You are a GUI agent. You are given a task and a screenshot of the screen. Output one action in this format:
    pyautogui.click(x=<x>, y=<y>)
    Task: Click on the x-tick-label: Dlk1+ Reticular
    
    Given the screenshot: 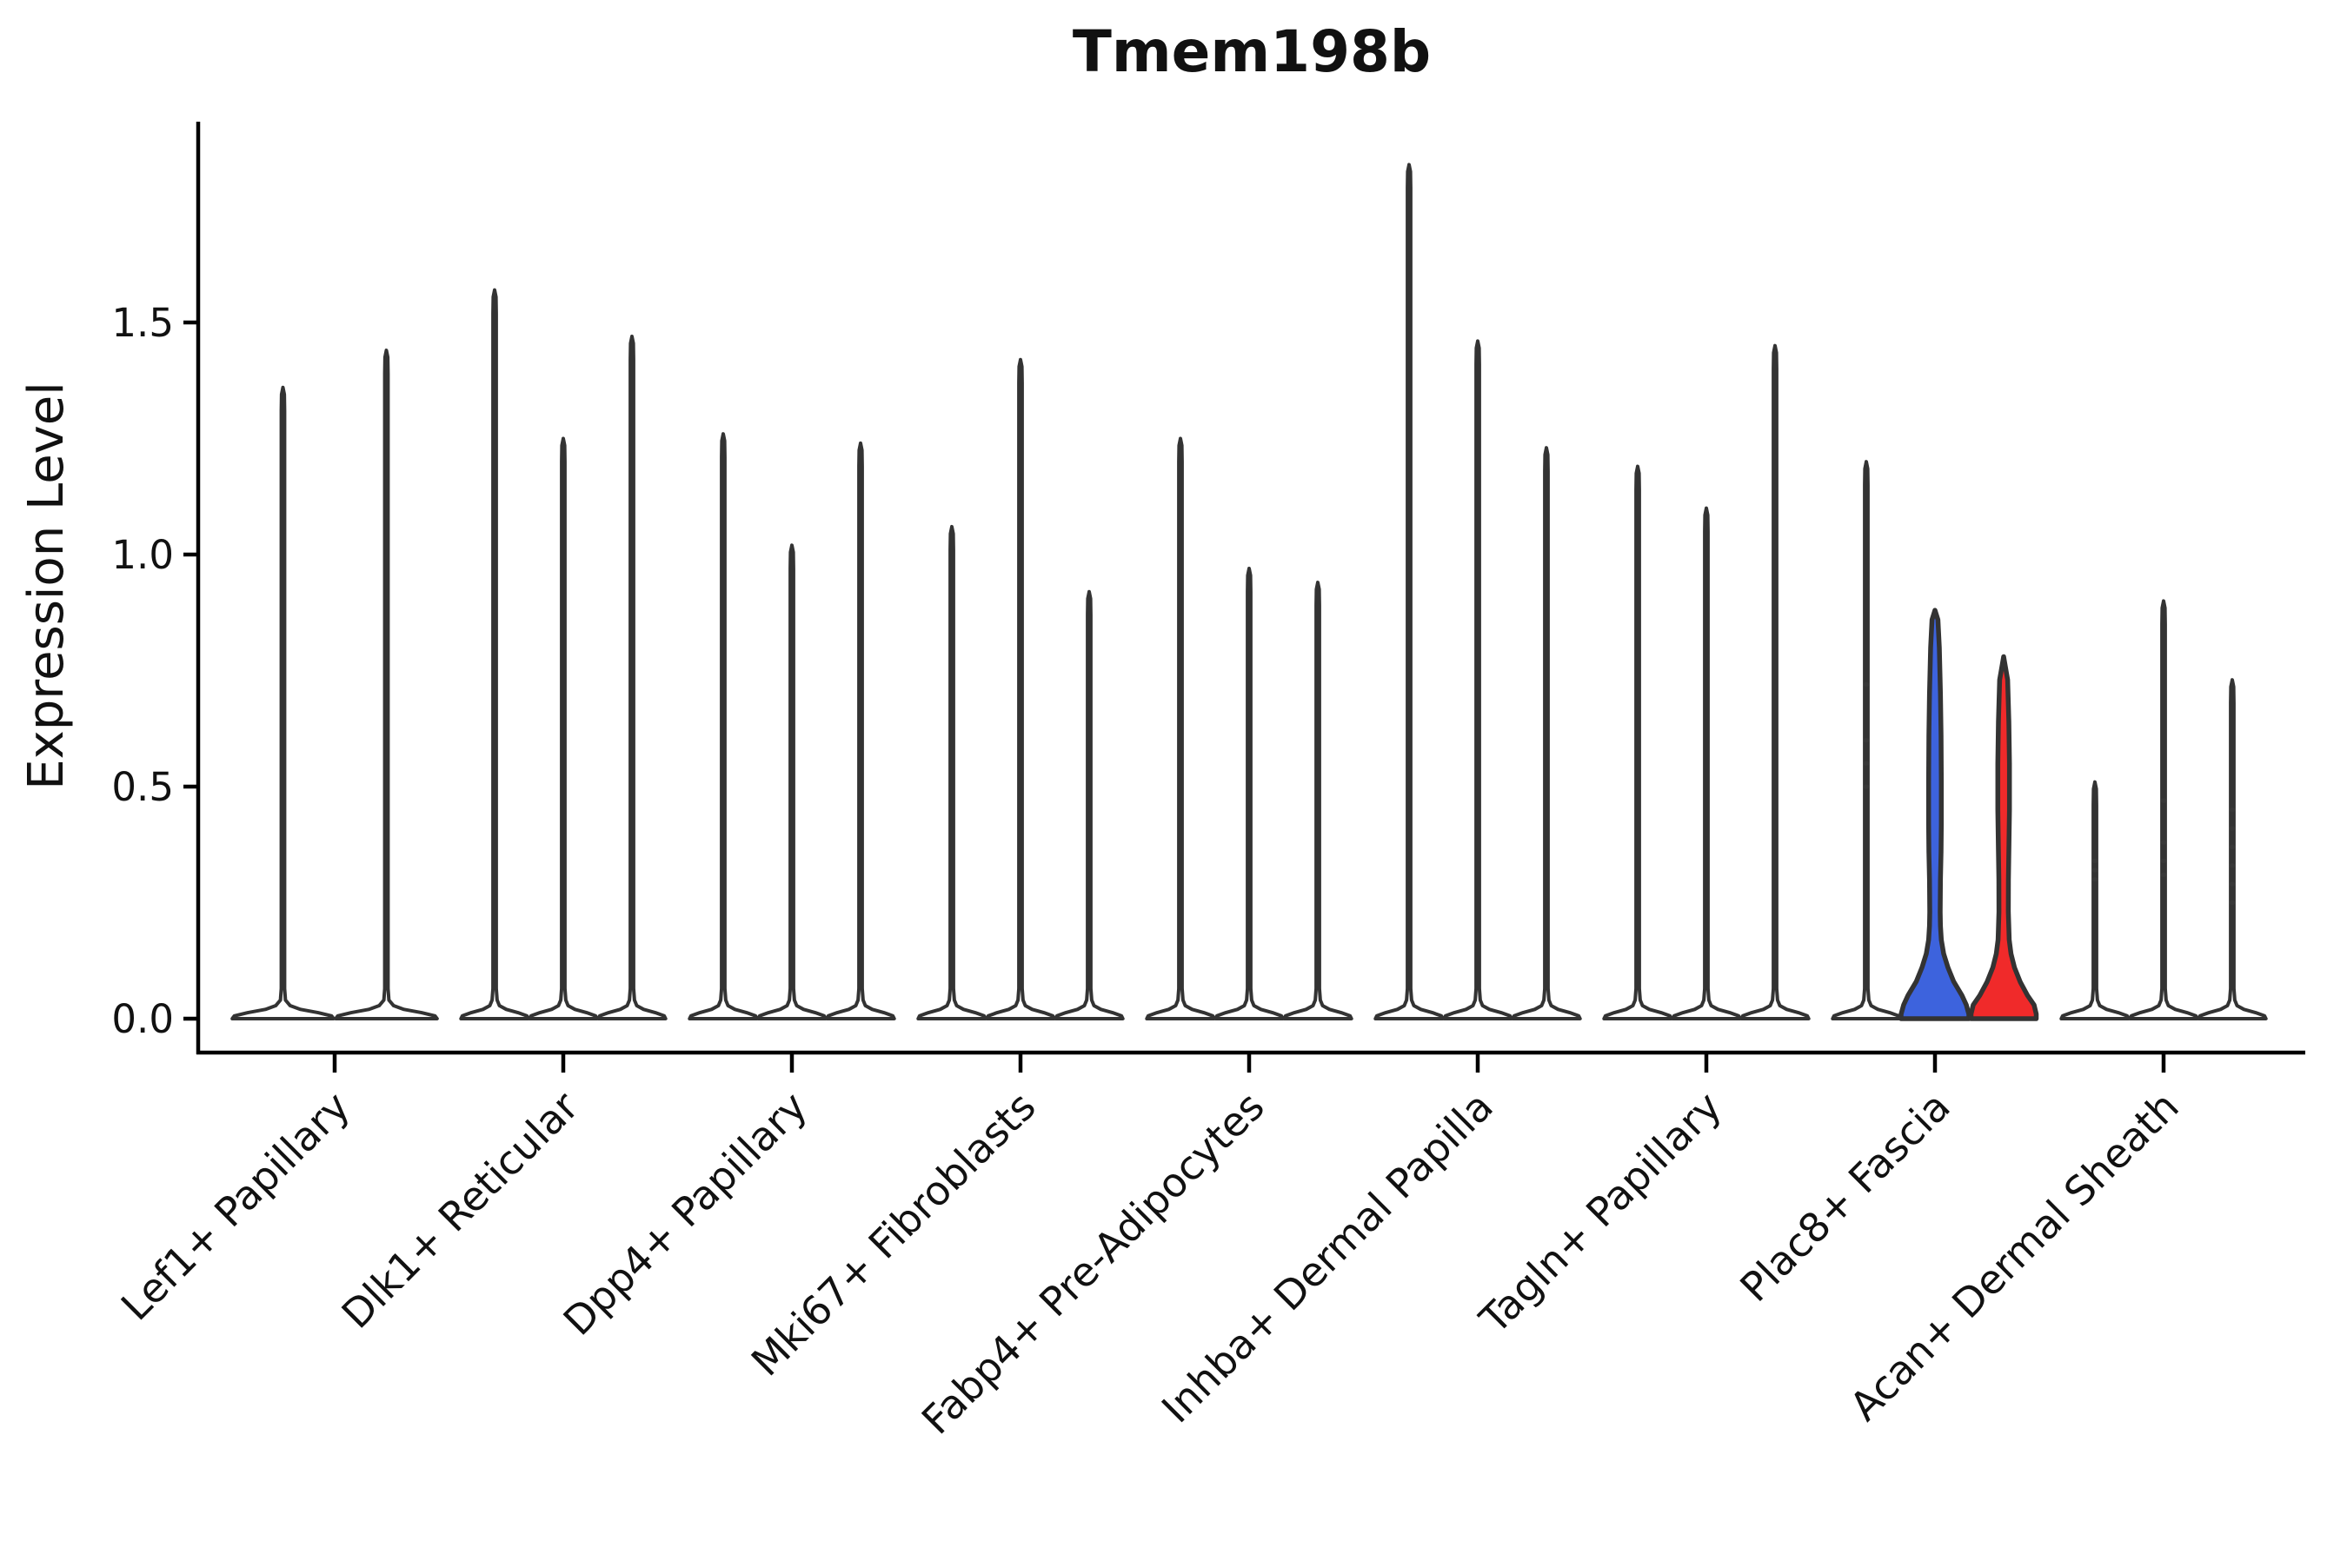 What is the action you would take?
    pyautogui.click(x=460, y=1210)
    